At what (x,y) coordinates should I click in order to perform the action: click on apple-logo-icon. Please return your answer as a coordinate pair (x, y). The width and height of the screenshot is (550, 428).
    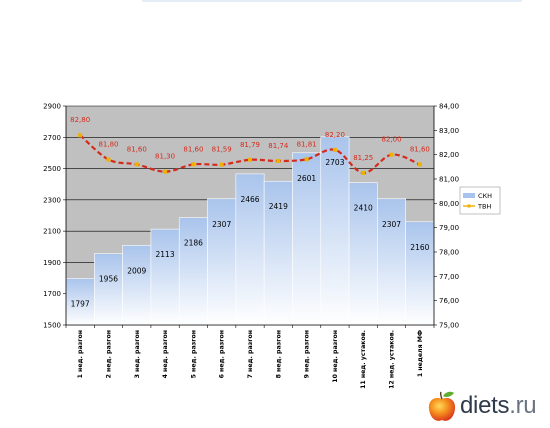
    Looking at the image, I should click on (442, 406).